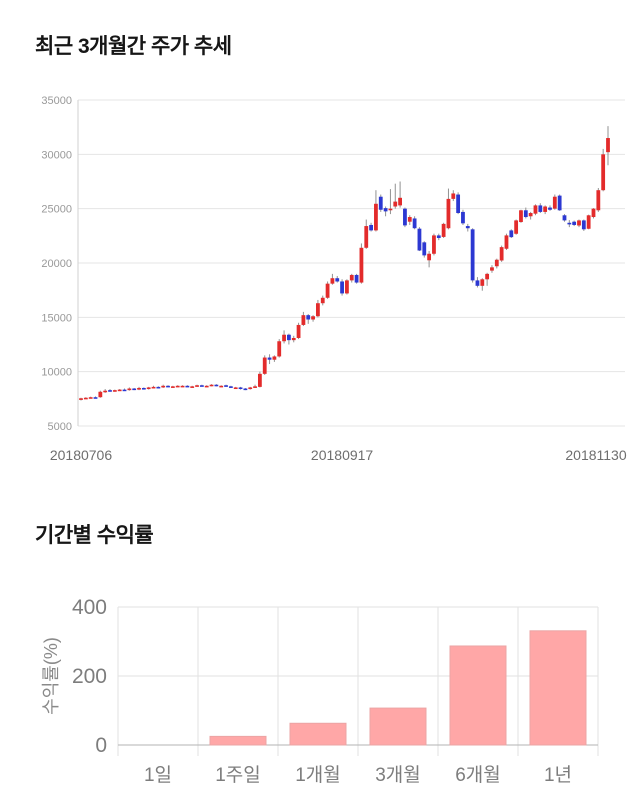  Describe the element at coordinates (94, 535) in the screenshot. I see `returns-chart-title: 기간별 수익률` at that location.